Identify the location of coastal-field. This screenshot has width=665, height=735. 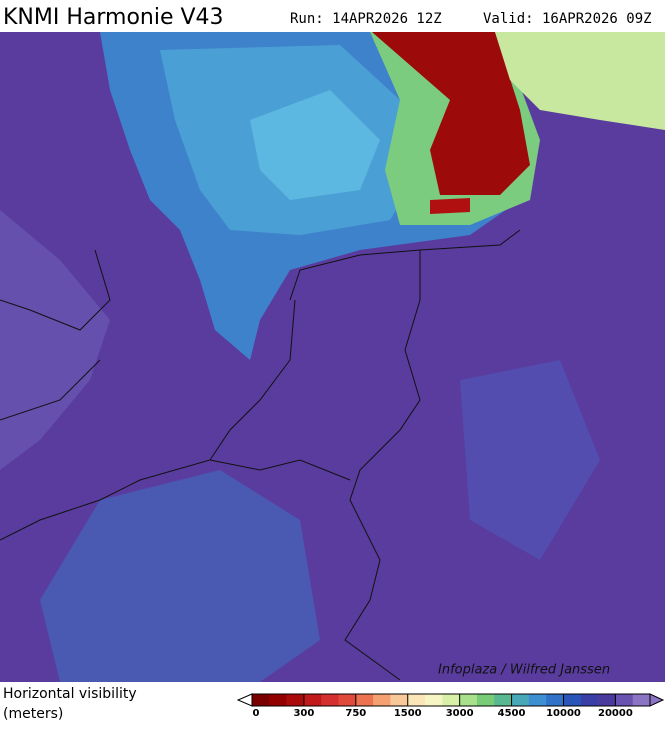
(580, 81).